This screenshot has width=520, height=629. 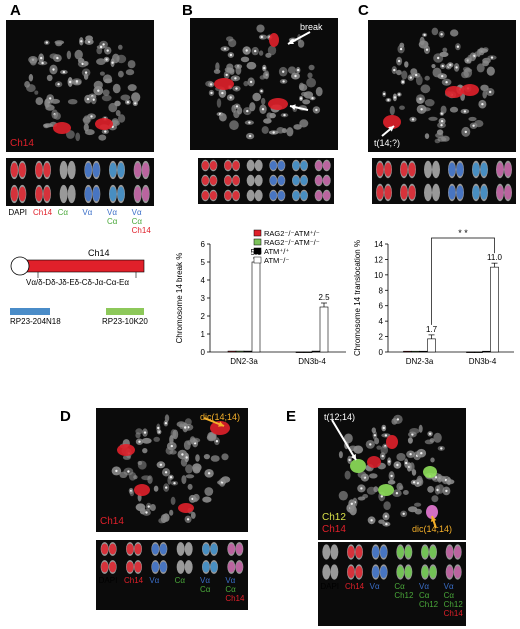 What do you see at coordinates (65, 416) in the screenshot?
I see `panel-d-label: D` at bounding box center [65, 416].